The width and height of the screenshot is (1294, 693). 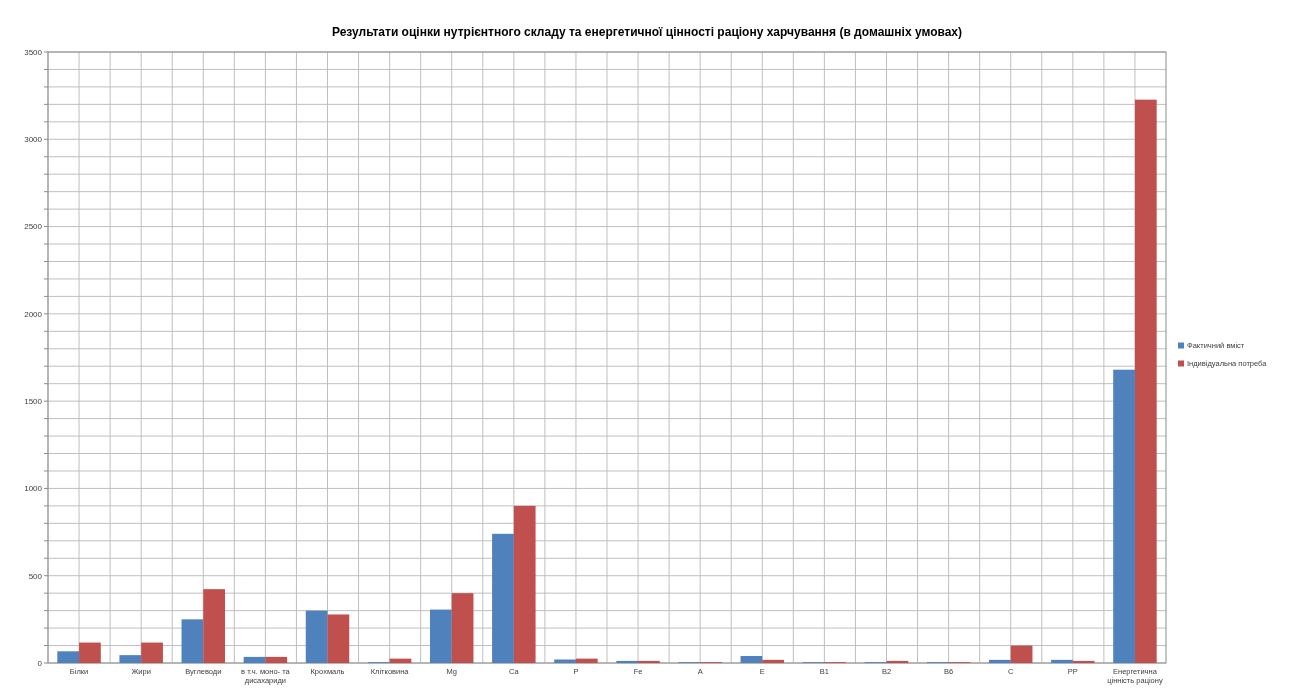 What do you see at coordinates (33, 401) in the screenshot?
I see `y-tick-label: 1500` at bounding box center [33, 401].